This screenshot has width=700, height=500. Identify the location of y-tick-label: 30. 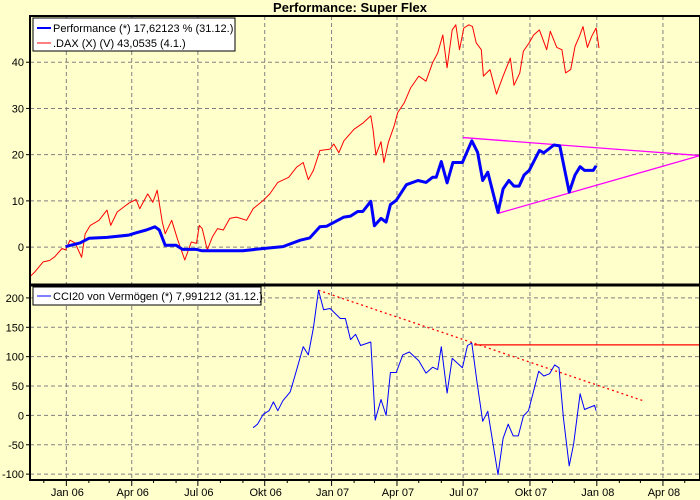
(18, 109).